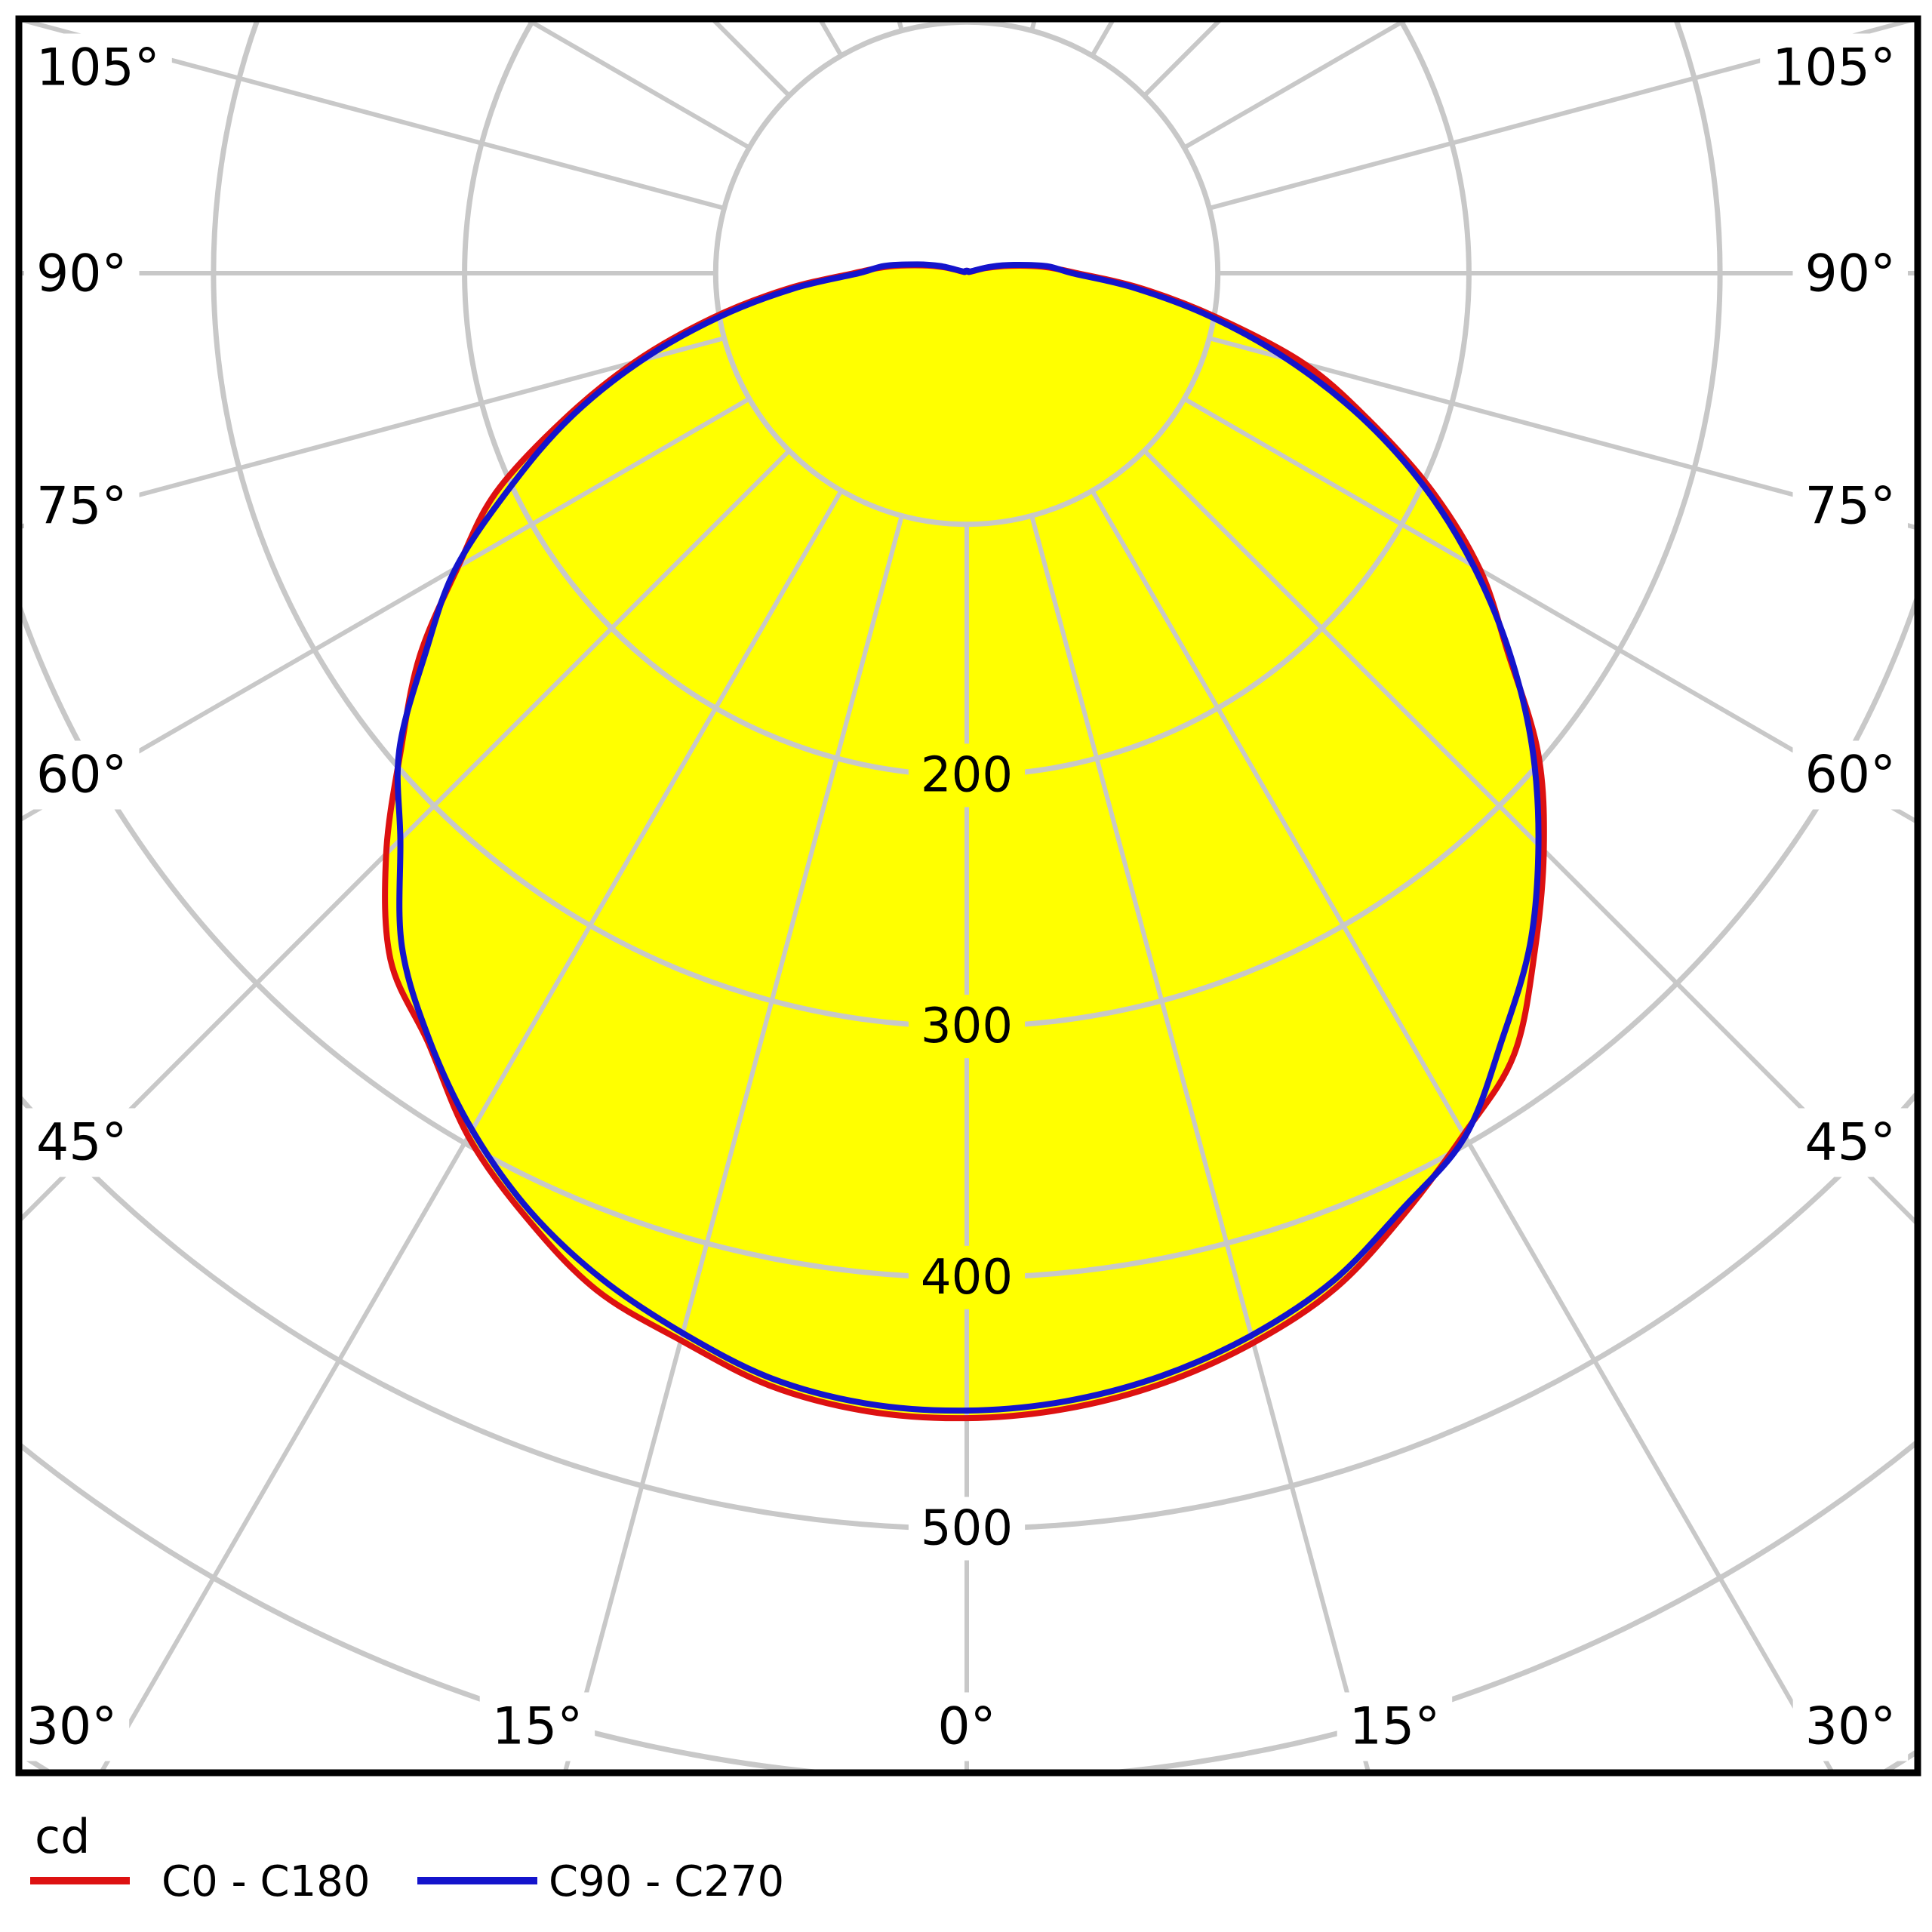 This screenshot has width=1932, height=1932. What do you see at coordinates (733, 1144) in the screenshot?
I see `grid-ray--15deg` at bounding box center [733, 1144].